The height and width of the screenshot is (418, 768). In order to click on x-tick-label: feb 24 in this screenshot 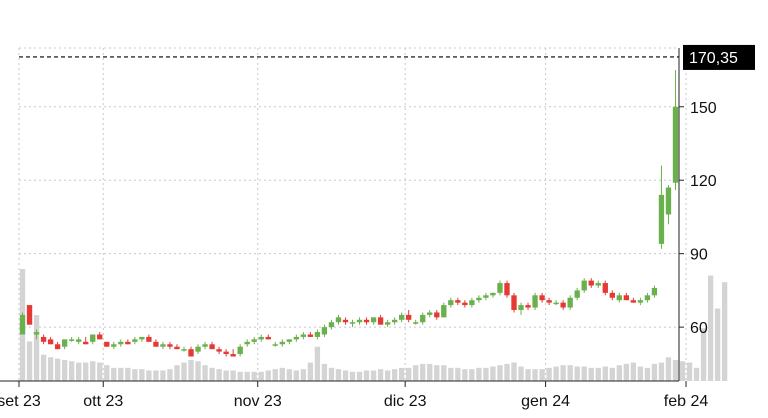, I will do `click(686, 401)`.